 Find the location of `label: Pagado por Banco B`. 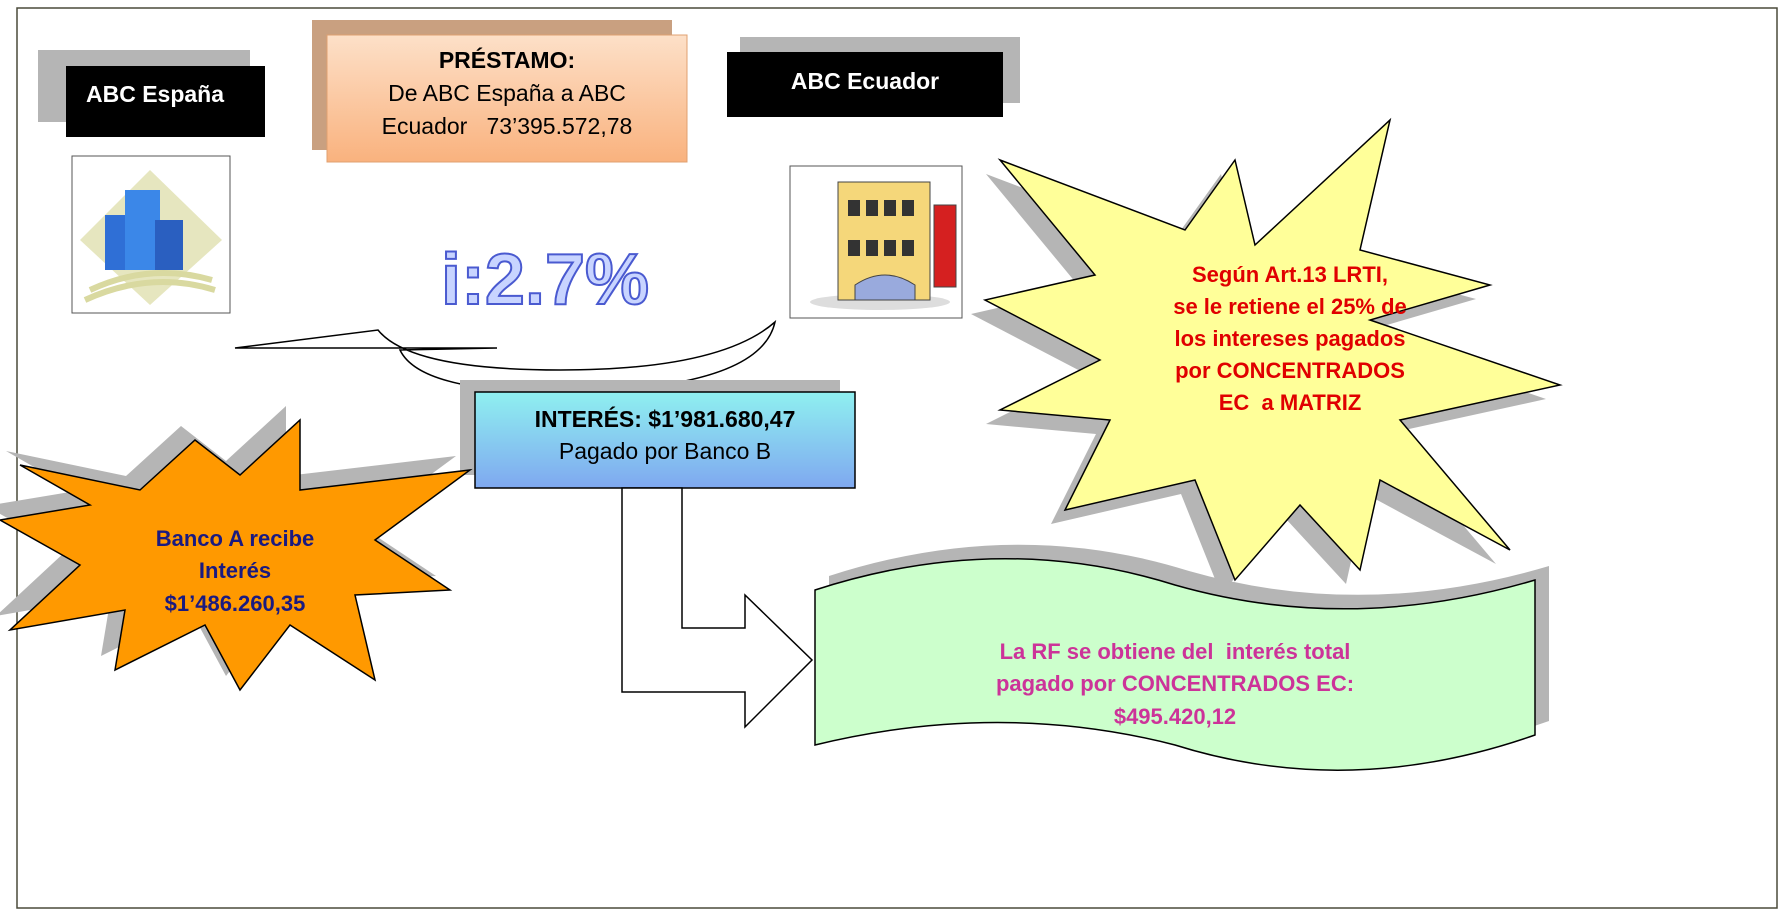

label: Pagado por Banco B is located at coordinates (665, 451).